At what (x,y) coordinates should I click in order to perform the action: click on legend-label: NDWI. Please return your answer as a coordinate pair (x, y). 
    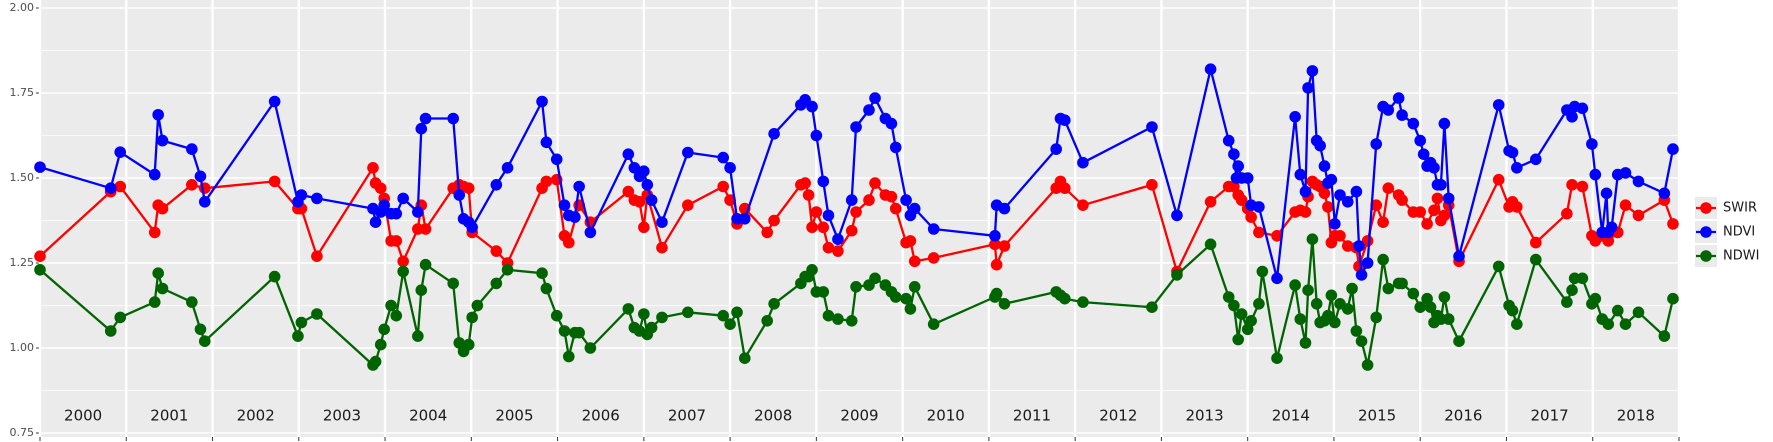
    Looking at the image, I should click on (1741, 256).